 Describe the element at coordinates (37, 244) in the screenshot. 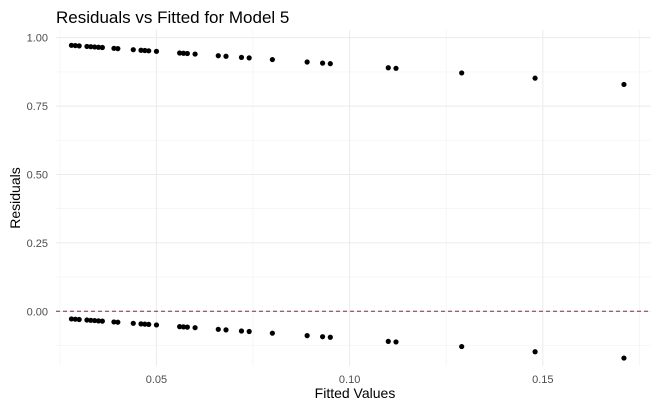

I see `y-tick-label: 0.25` at that location.